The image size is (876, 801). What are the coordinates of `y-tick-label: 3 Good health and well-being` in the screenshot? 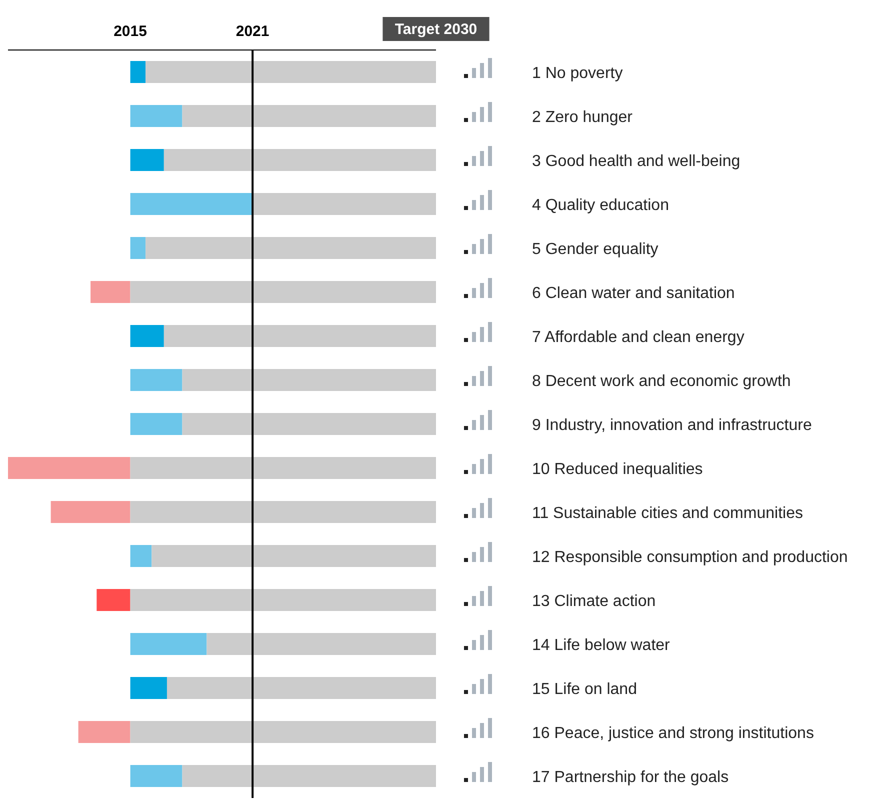 It's located at (636, 161).